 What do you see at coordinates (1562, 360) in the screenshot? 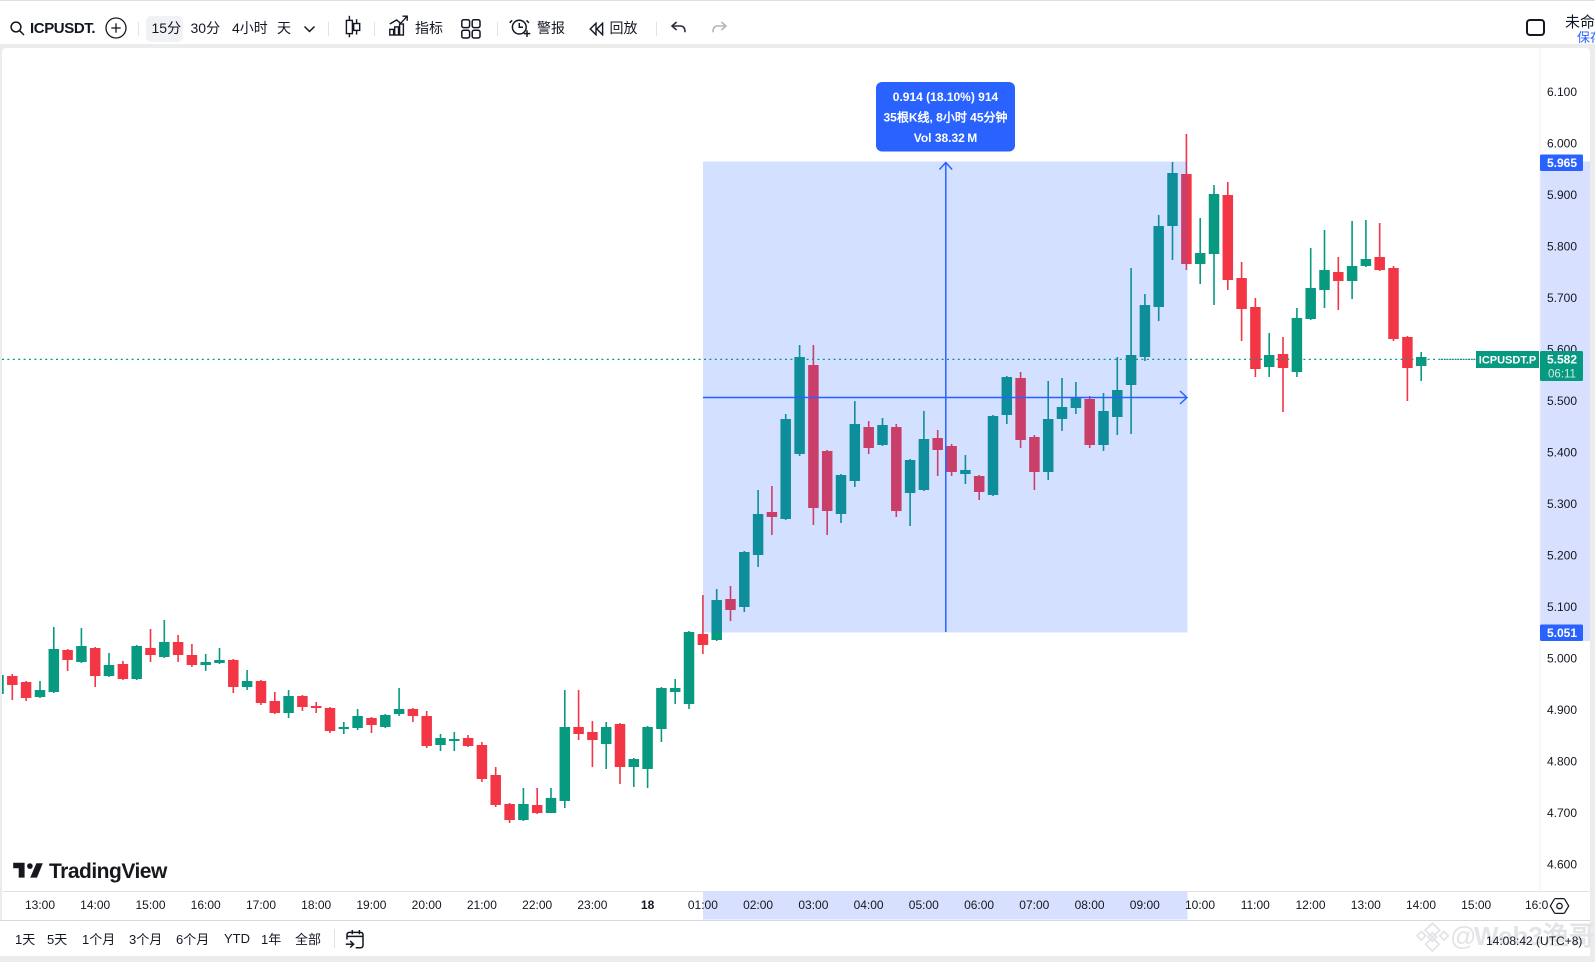
I see `svg-text: 5.582` at bounding box center [1562, 360].